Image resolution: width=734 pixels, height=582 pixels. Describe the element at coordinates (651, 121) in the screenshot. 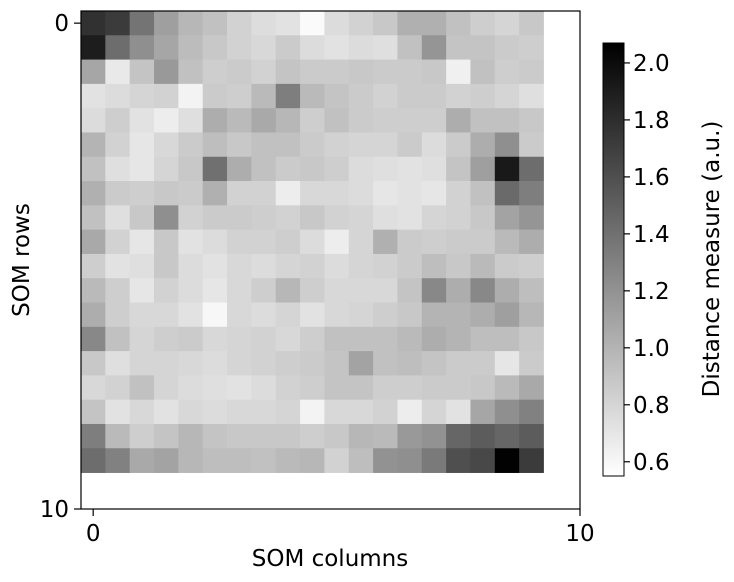

I see `colorbar-tick-label: 1.8` at that location.